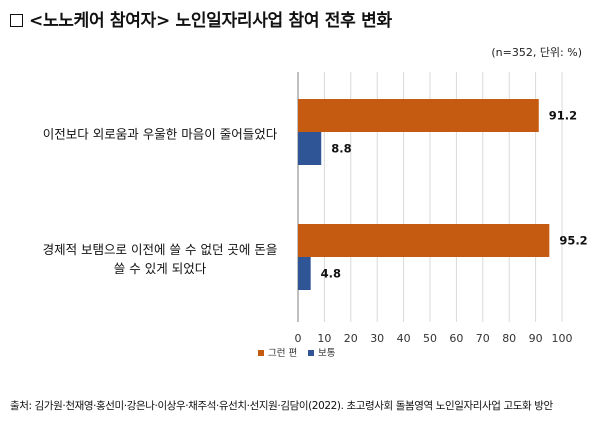  What do you see at coordinates (160, 268) in the screenshot?
I see `category-label: 쓸 수 있게 되었다` at bounding box center [160, 268].